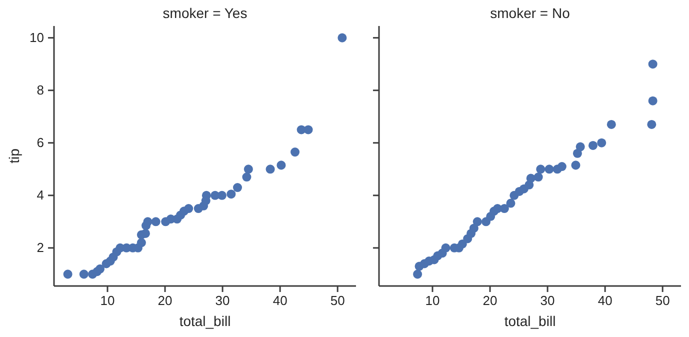  Describe the element at coordinates (40, 90) in the screenshot. I see `y-tick-label: 8` at that location.